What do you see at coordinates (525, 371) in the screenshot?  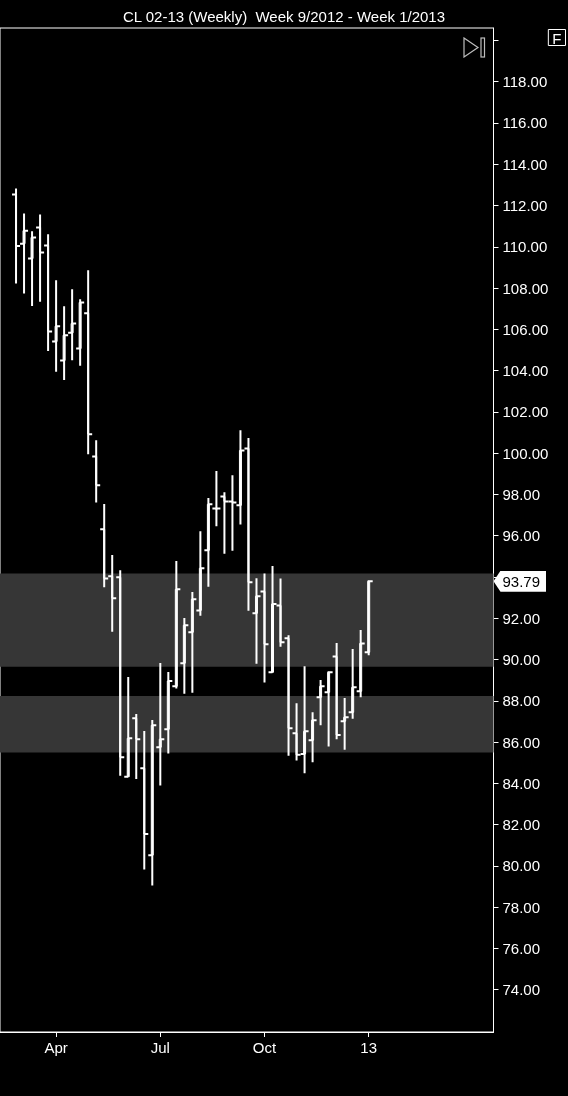 I see `y-tick-label: 104.00` at bounding box center [525, 371].